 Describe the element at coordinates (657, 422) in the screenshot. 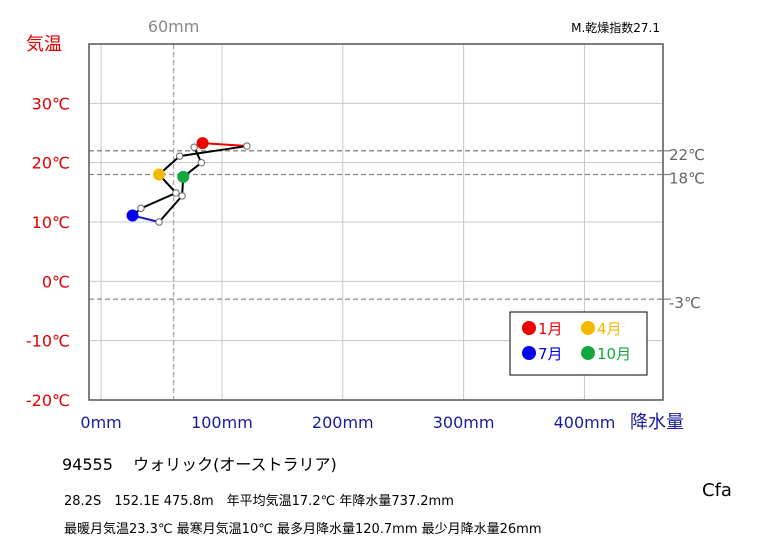

I see `x-axis-label: 降水量` at that location.